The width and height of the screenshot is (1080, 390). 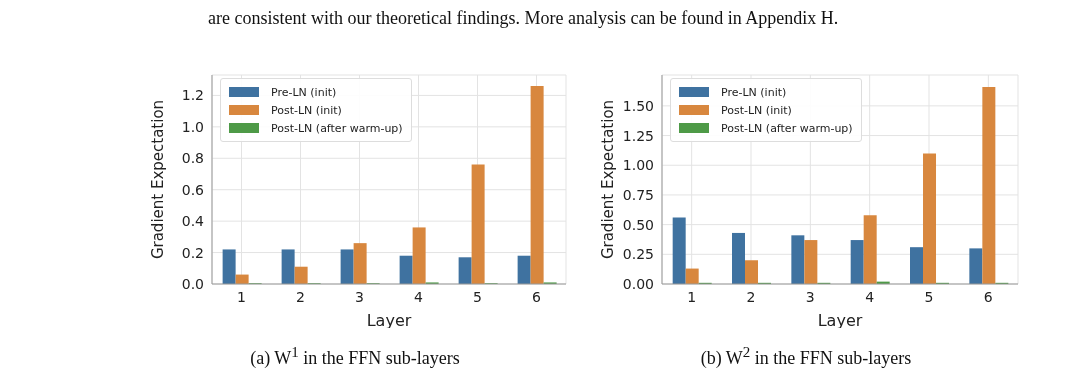 What do you see at coordinates (638, 254) in the screenshot?
I see `y-tick-label: 0.25` at bounding box center [638, 254].